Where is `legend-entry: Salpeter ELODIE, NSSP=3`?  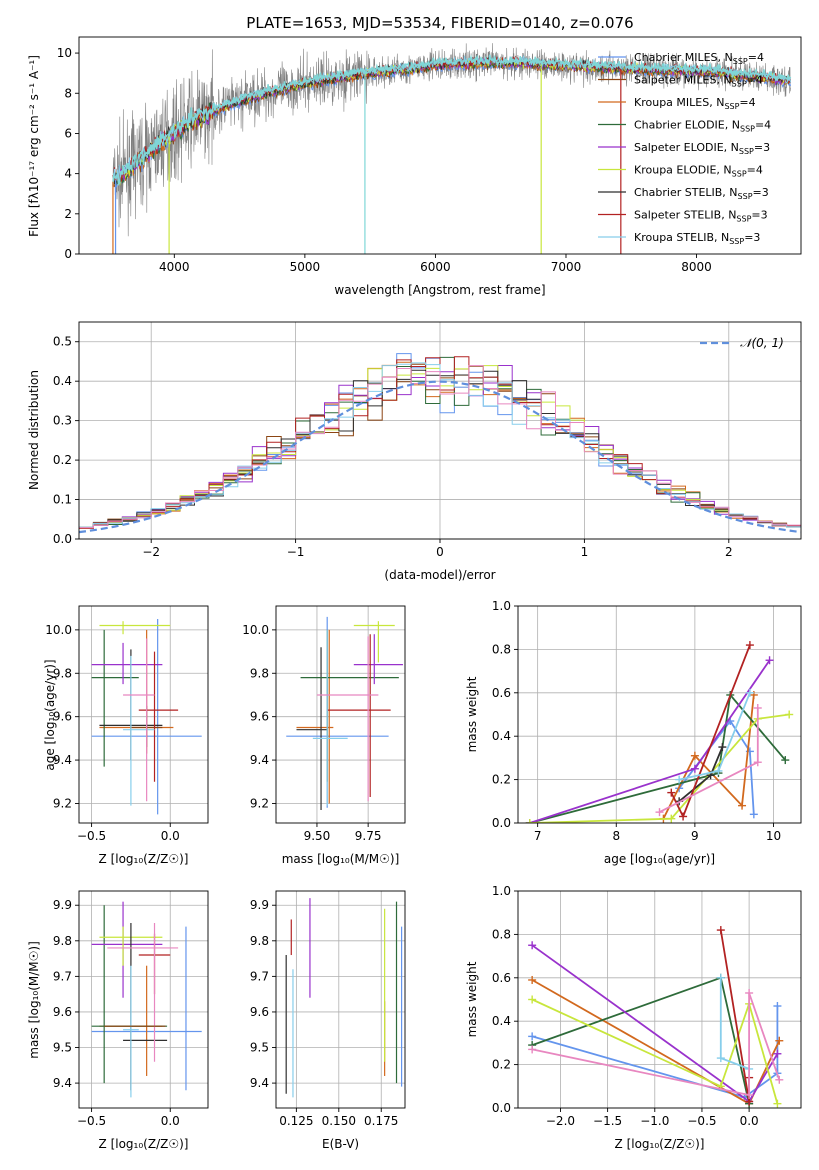
legend-entry: Salpeter ELODIE, NSSP=3 is located at coordinates (702, 148).